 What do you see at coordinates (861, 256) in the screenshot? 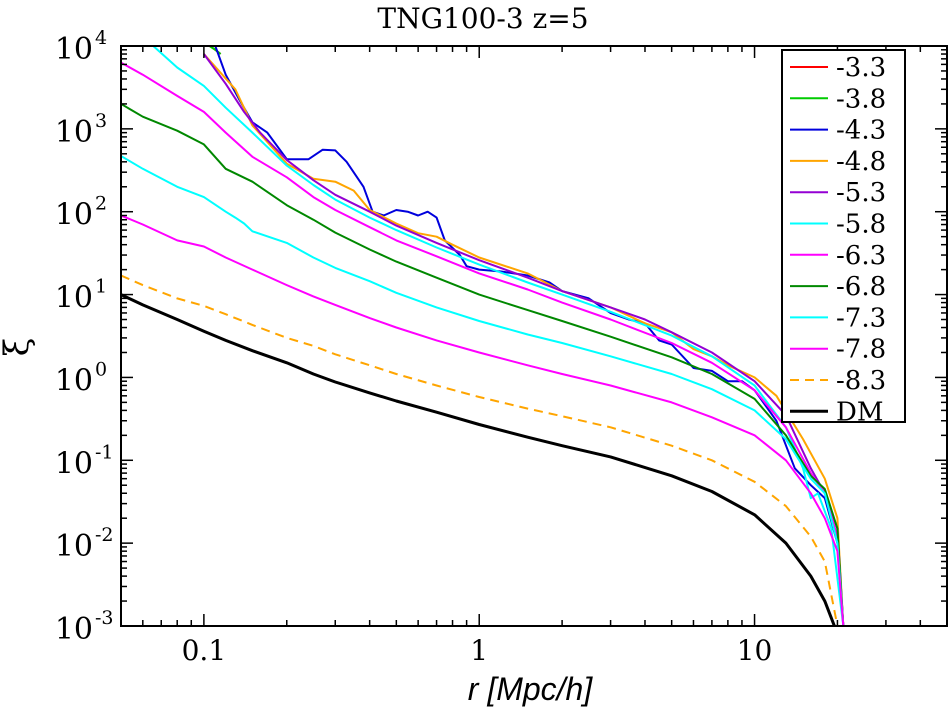
I see `legend-label-6: -6.3` at bounding box center [861, 256].